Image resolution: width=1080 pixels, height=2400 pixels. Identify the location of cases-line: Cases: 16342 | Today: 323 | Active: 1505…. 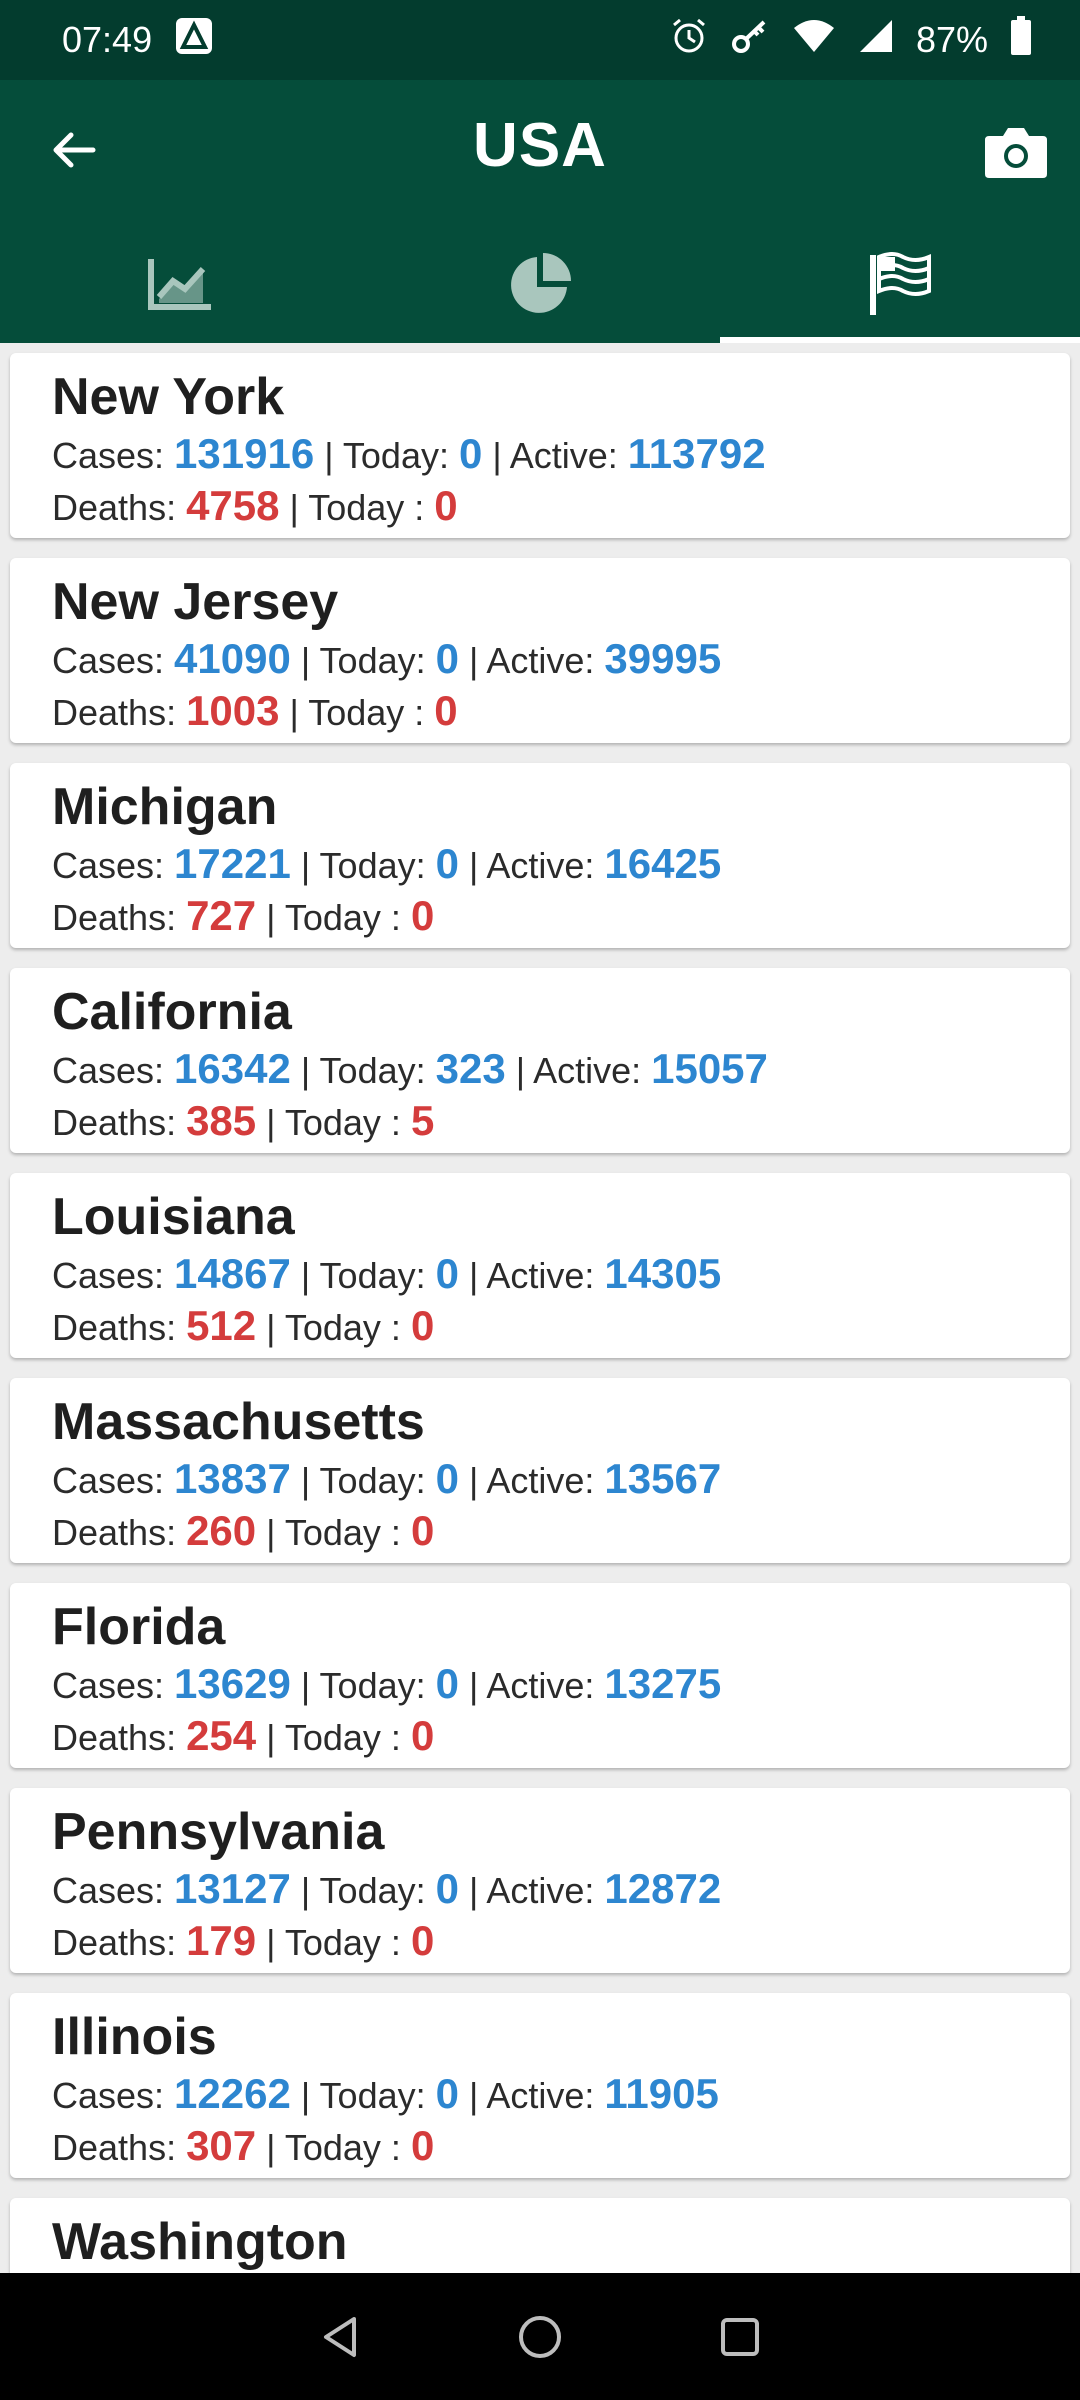
(410, 1068).